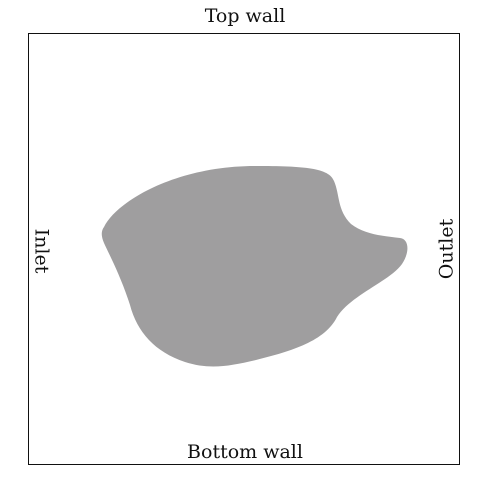 This screenshot has width=491, height=485. Describe the element at coordinates (41, 251) in the screenshot. I see `inlet-label: Inlet` at that location.